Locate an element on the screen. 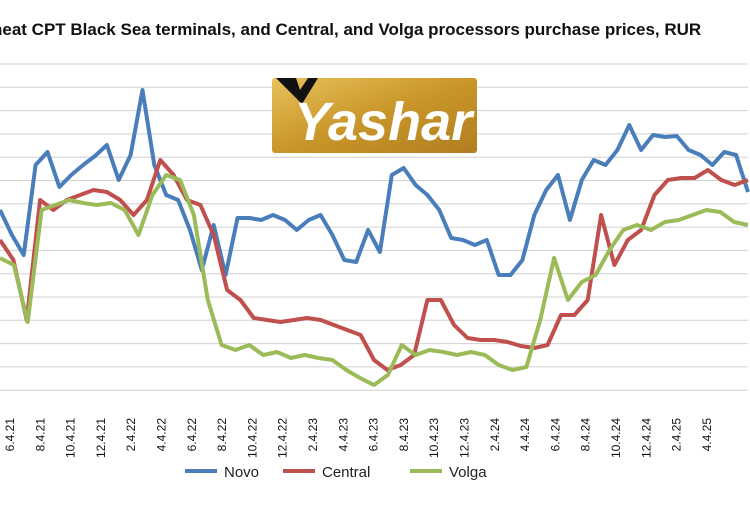 The height and width of the screenshot is (510, 750). x-tick-label: 10.4.24 is located at coordinates (616, 438).